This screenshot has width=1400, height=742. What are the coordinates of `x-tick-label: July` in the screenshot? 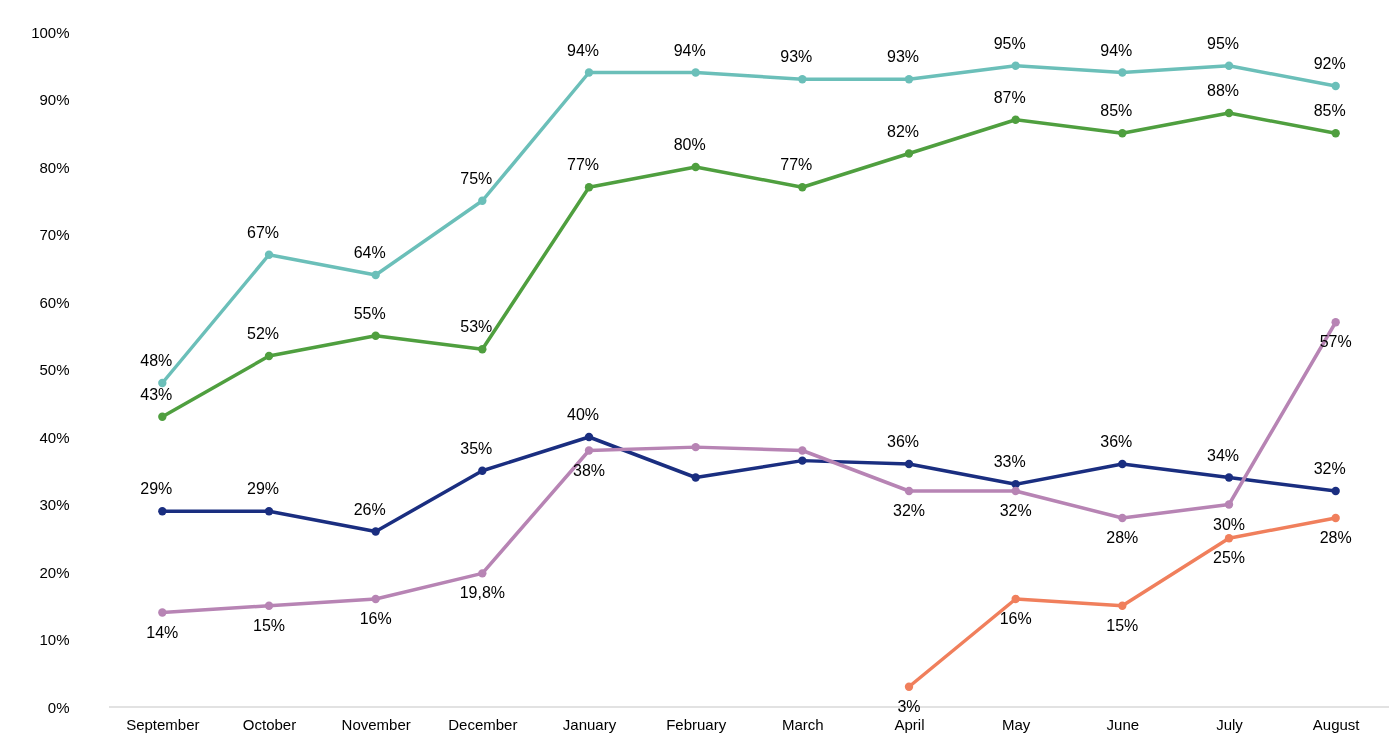 It's located at (1230, 724).